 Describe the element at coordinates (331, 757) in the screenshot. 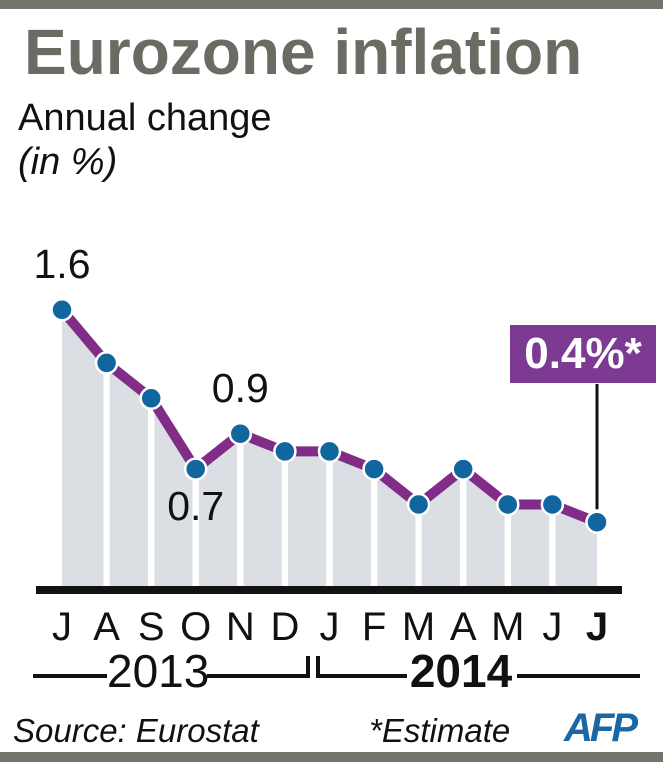

I see `bottom-divider-bar` at that location.